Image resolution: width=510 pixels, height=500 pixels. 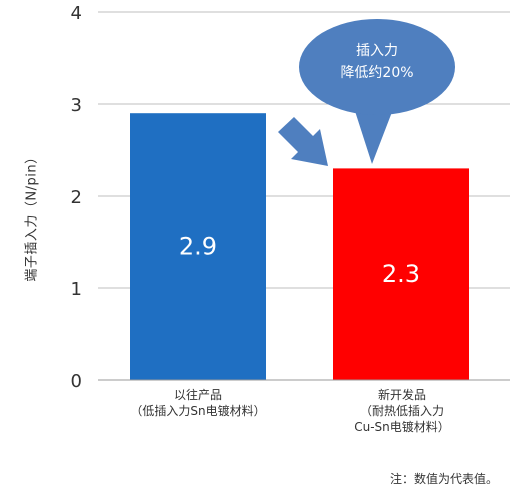 What do you see at coordinates (299, 261) in the screenshot?
I see `data-labels: 2.9 2.3` at bounding box center [299, 261].